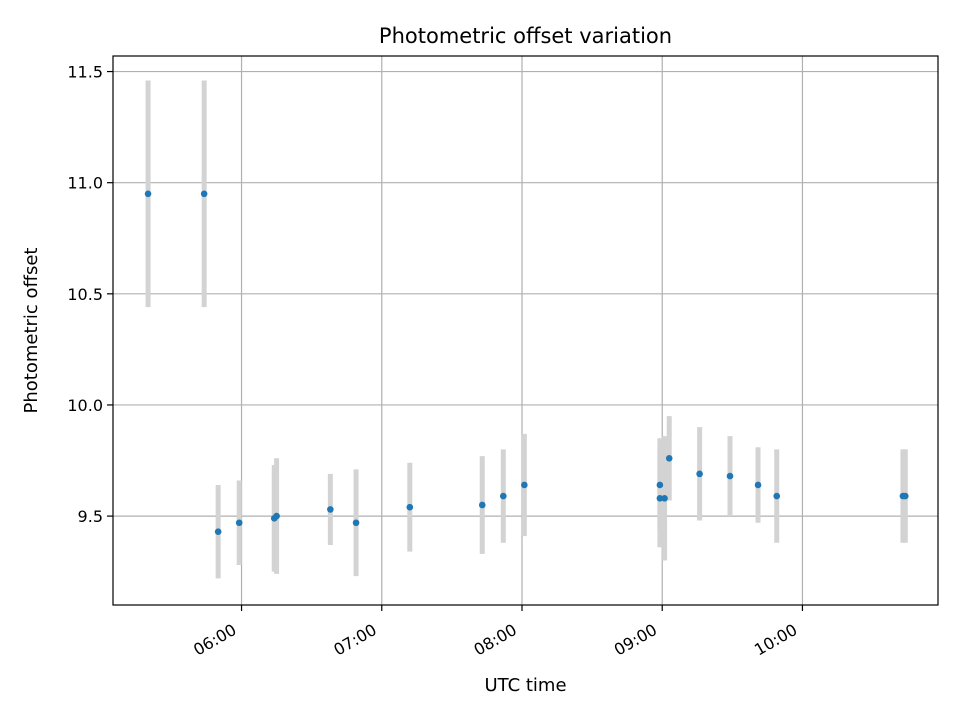  I want to click on y-axis-ticks: 9.5 10.0 10.5 11.0 11.5, so click(90, 294).